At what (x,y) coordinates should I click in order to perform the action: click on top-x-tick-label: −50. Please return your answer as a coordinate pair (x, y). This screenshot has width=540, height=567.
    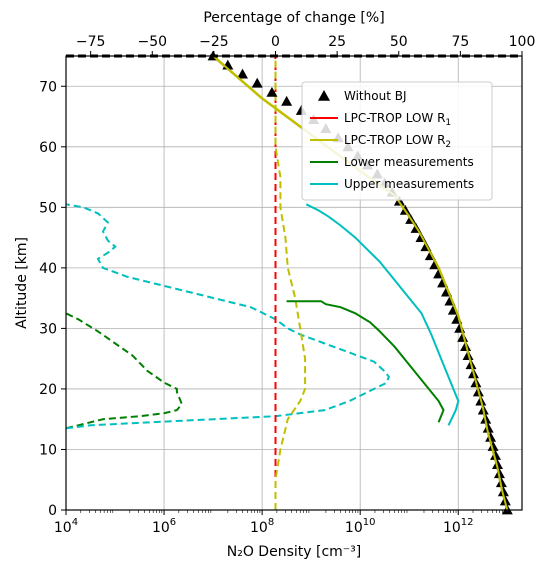
    Looking at the image, I should click on (152, 42).